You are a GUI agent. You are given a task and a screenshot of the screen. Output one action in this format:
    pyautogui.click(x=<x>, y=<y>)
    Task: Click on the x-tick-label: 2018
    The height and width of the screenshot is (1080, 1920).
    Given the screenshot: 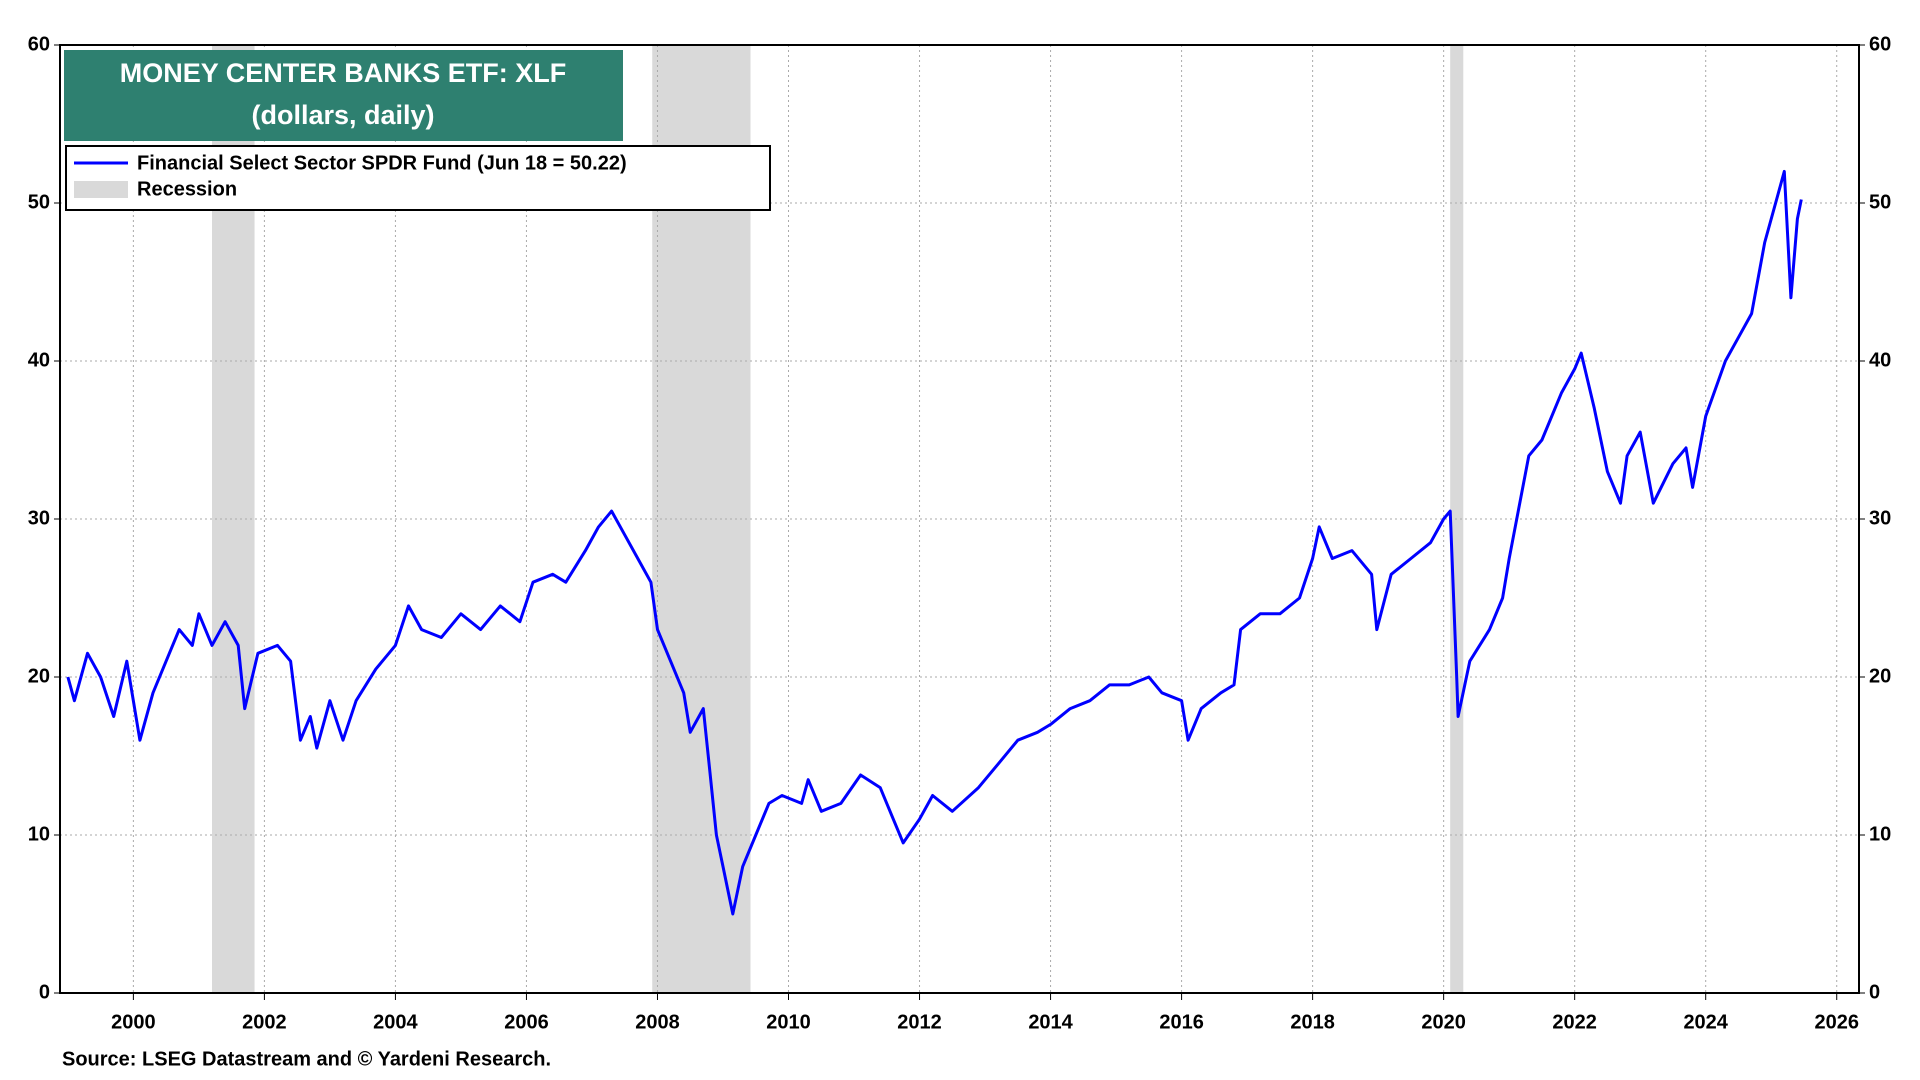 What is the action you would take?
    pyautogui.click(x=1312, y=1022)
    